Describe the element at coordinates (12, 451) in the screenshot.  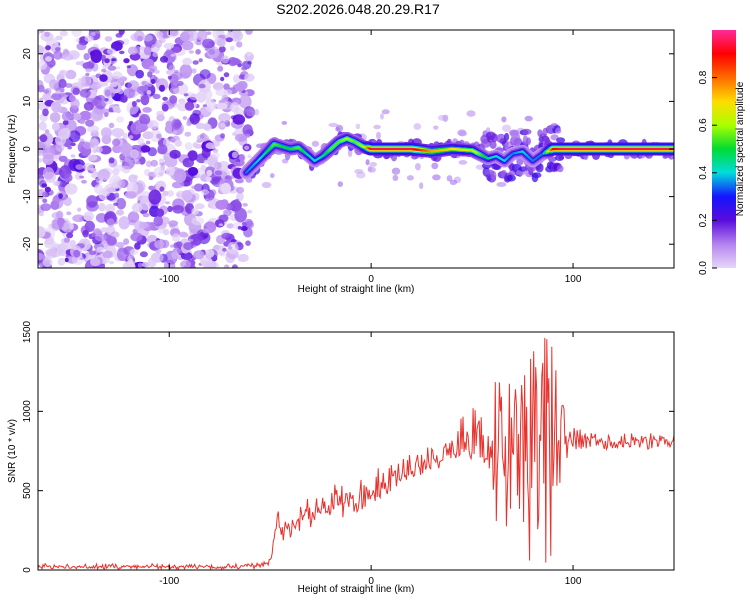
I see `snr-ylabel: SNR (10 * v/v)` at that location.